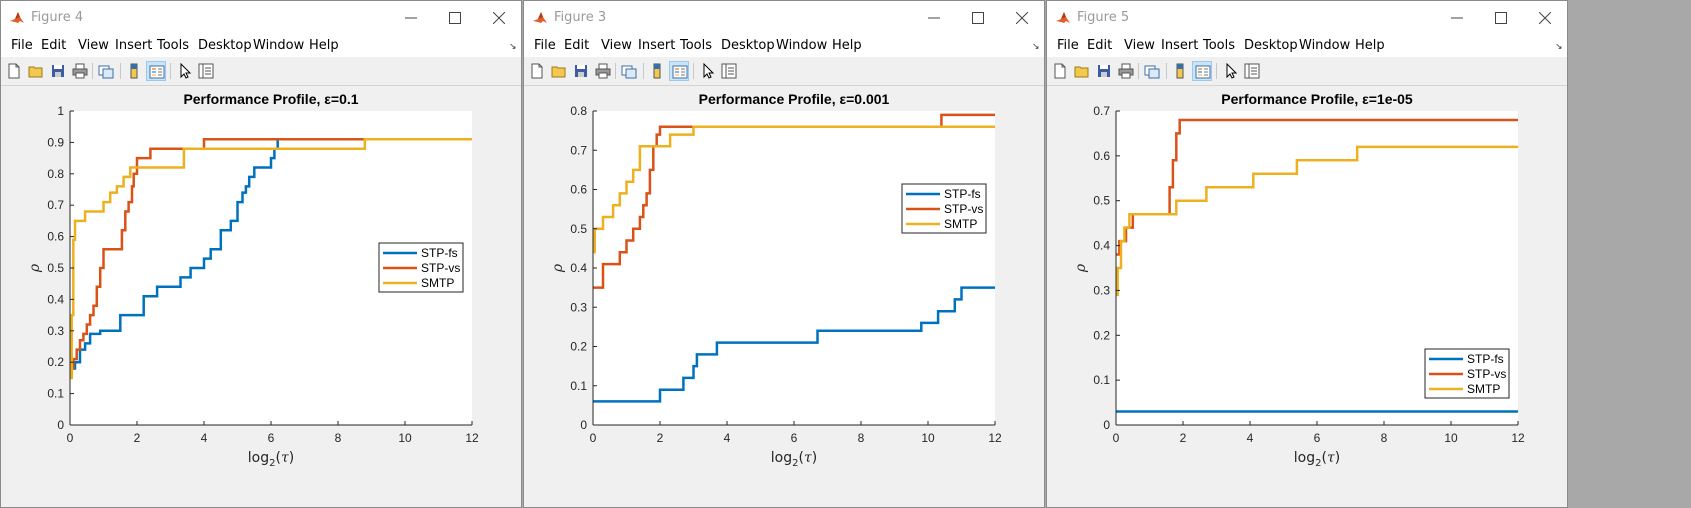 This screenshot has width=1691, height=508. Describe the element at coordinates (578, 190) in the screenshot. I see `y-tick-label: 0.6` at that location.